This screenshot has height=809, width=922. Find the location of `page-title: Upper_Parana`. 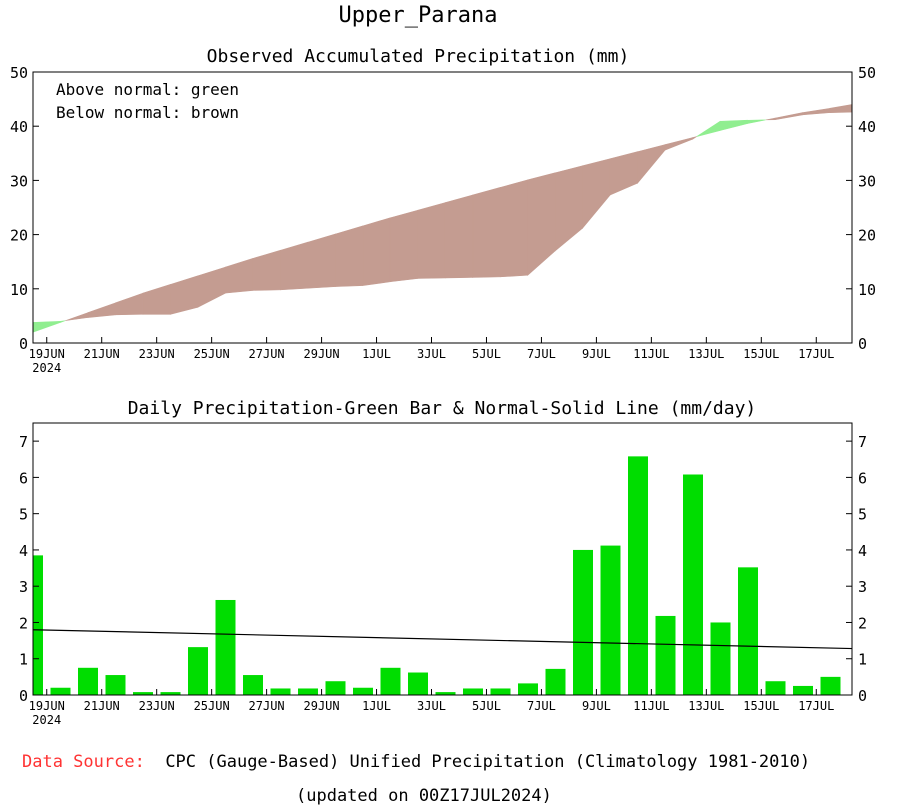

page-title: Upper_Parana is located at coordinates (418, 15).